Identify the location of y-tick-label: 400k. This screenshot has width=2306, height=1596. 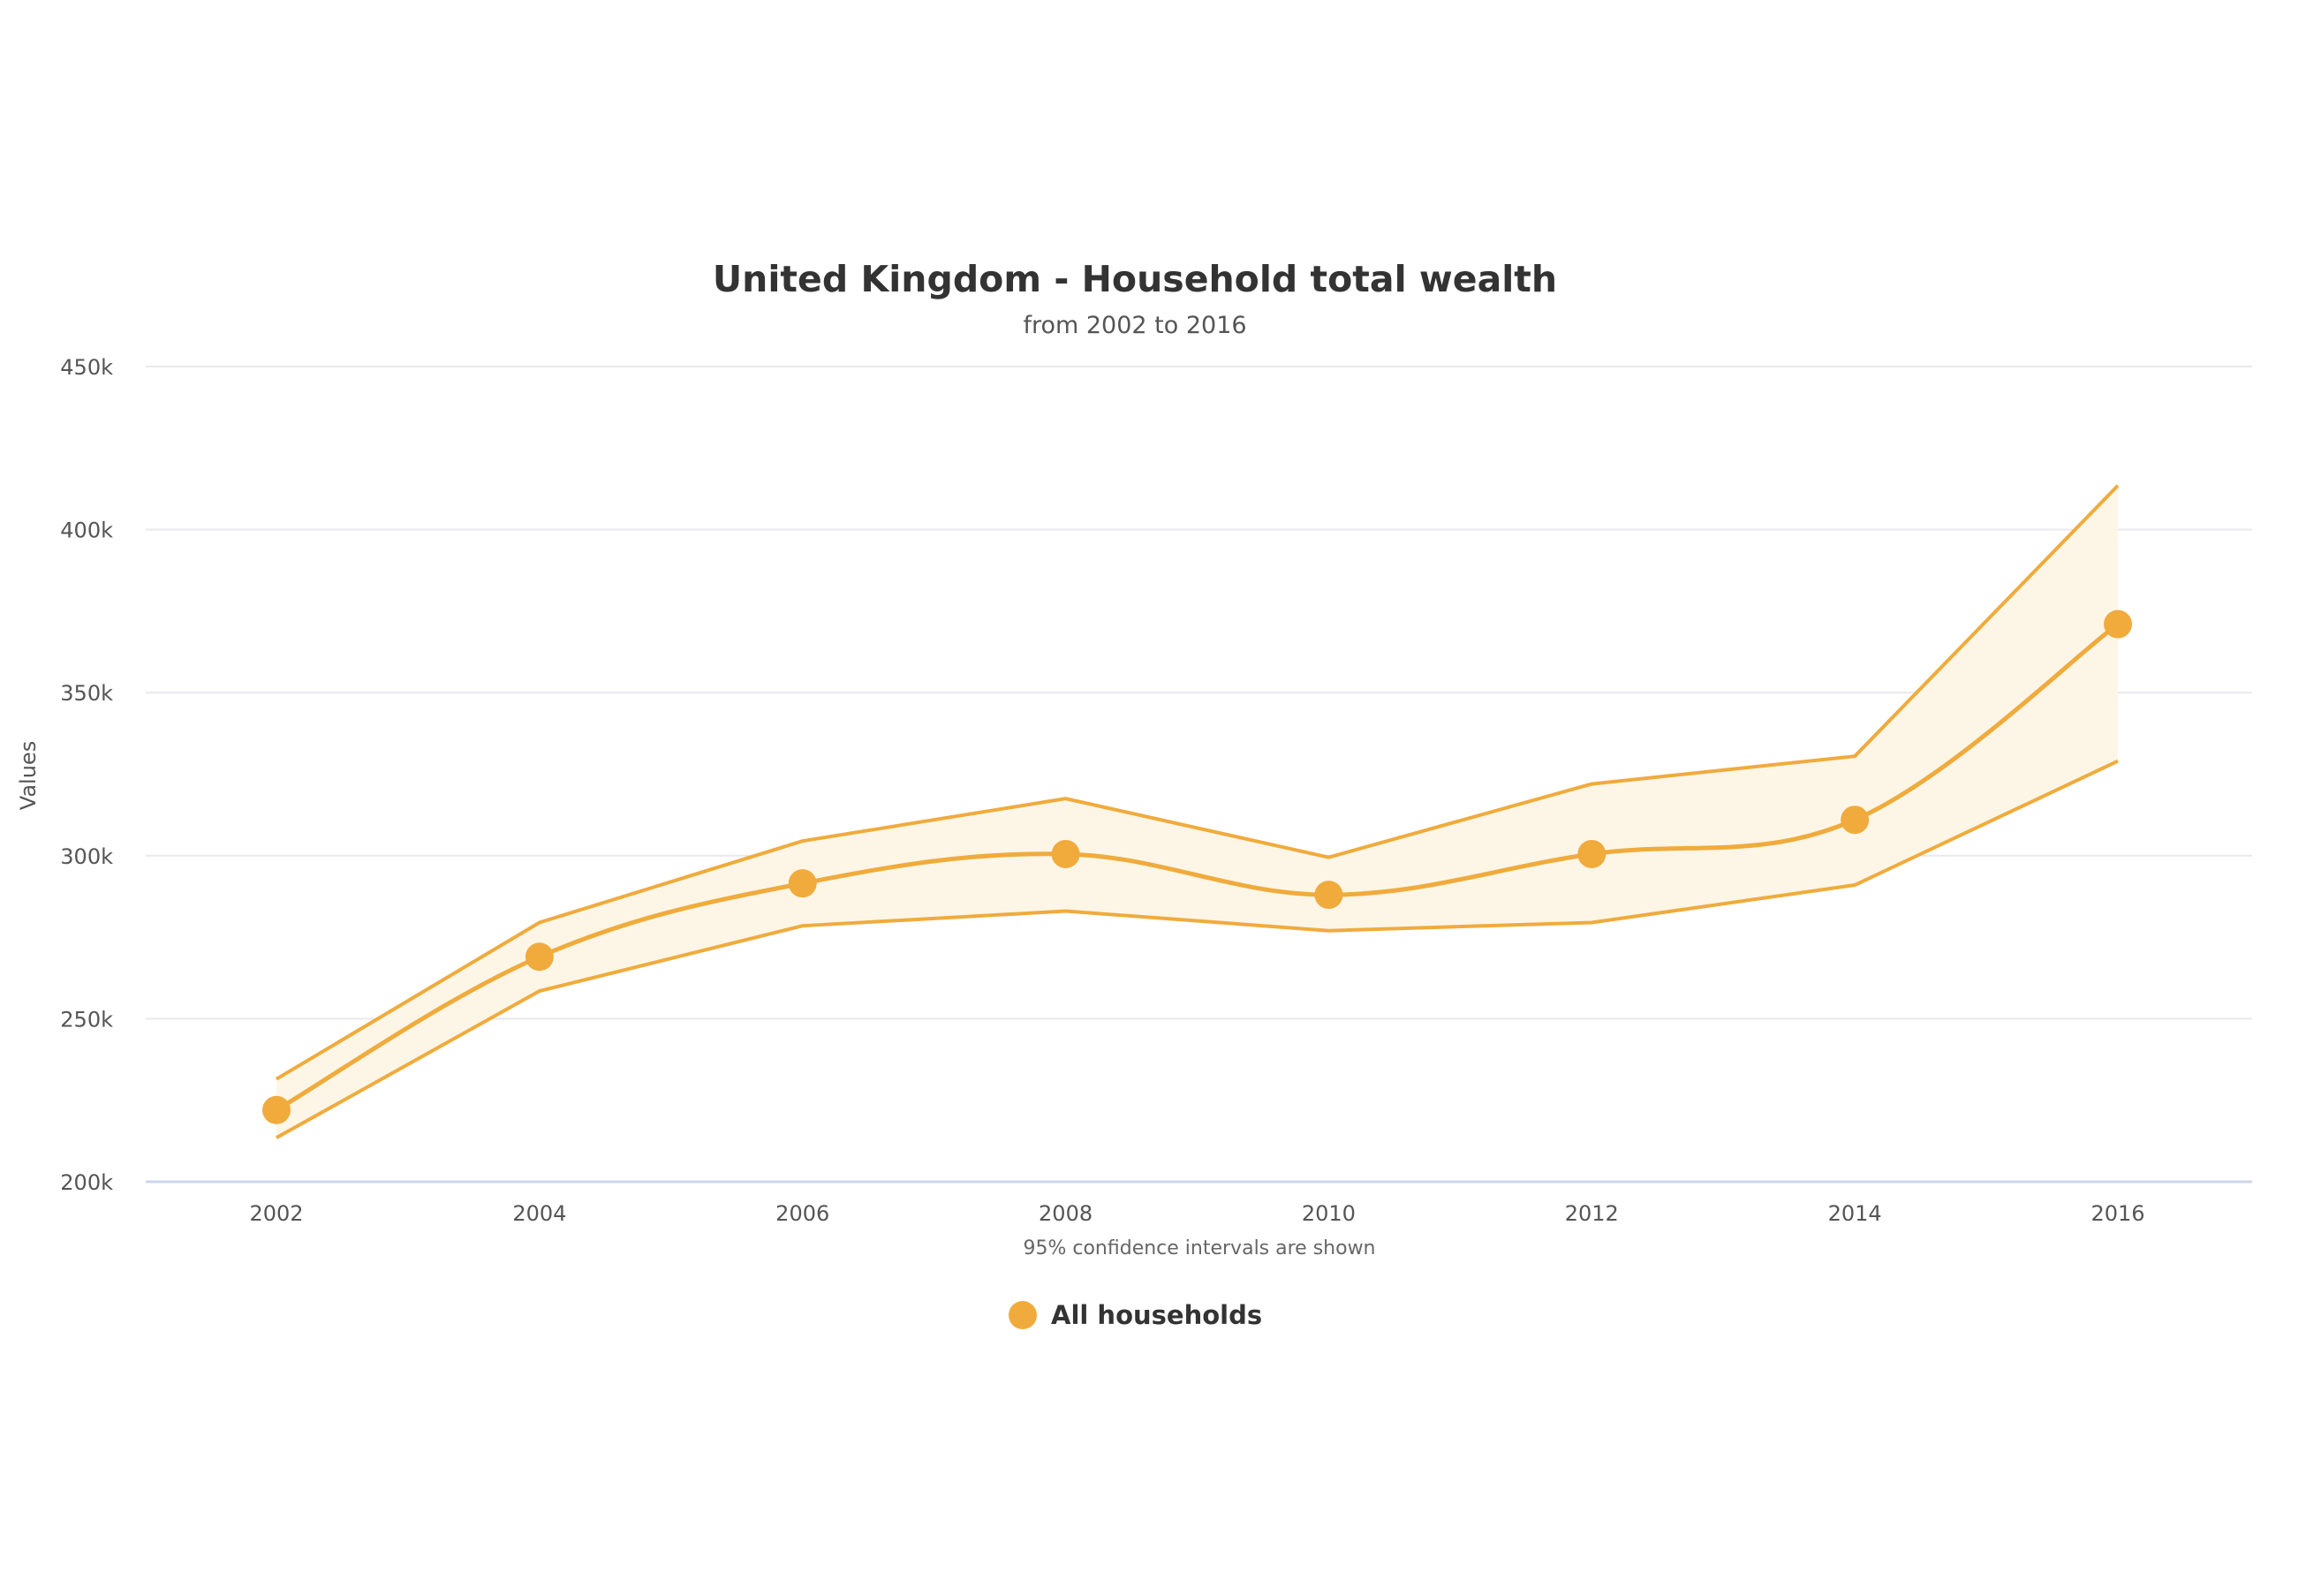
(87, 530).